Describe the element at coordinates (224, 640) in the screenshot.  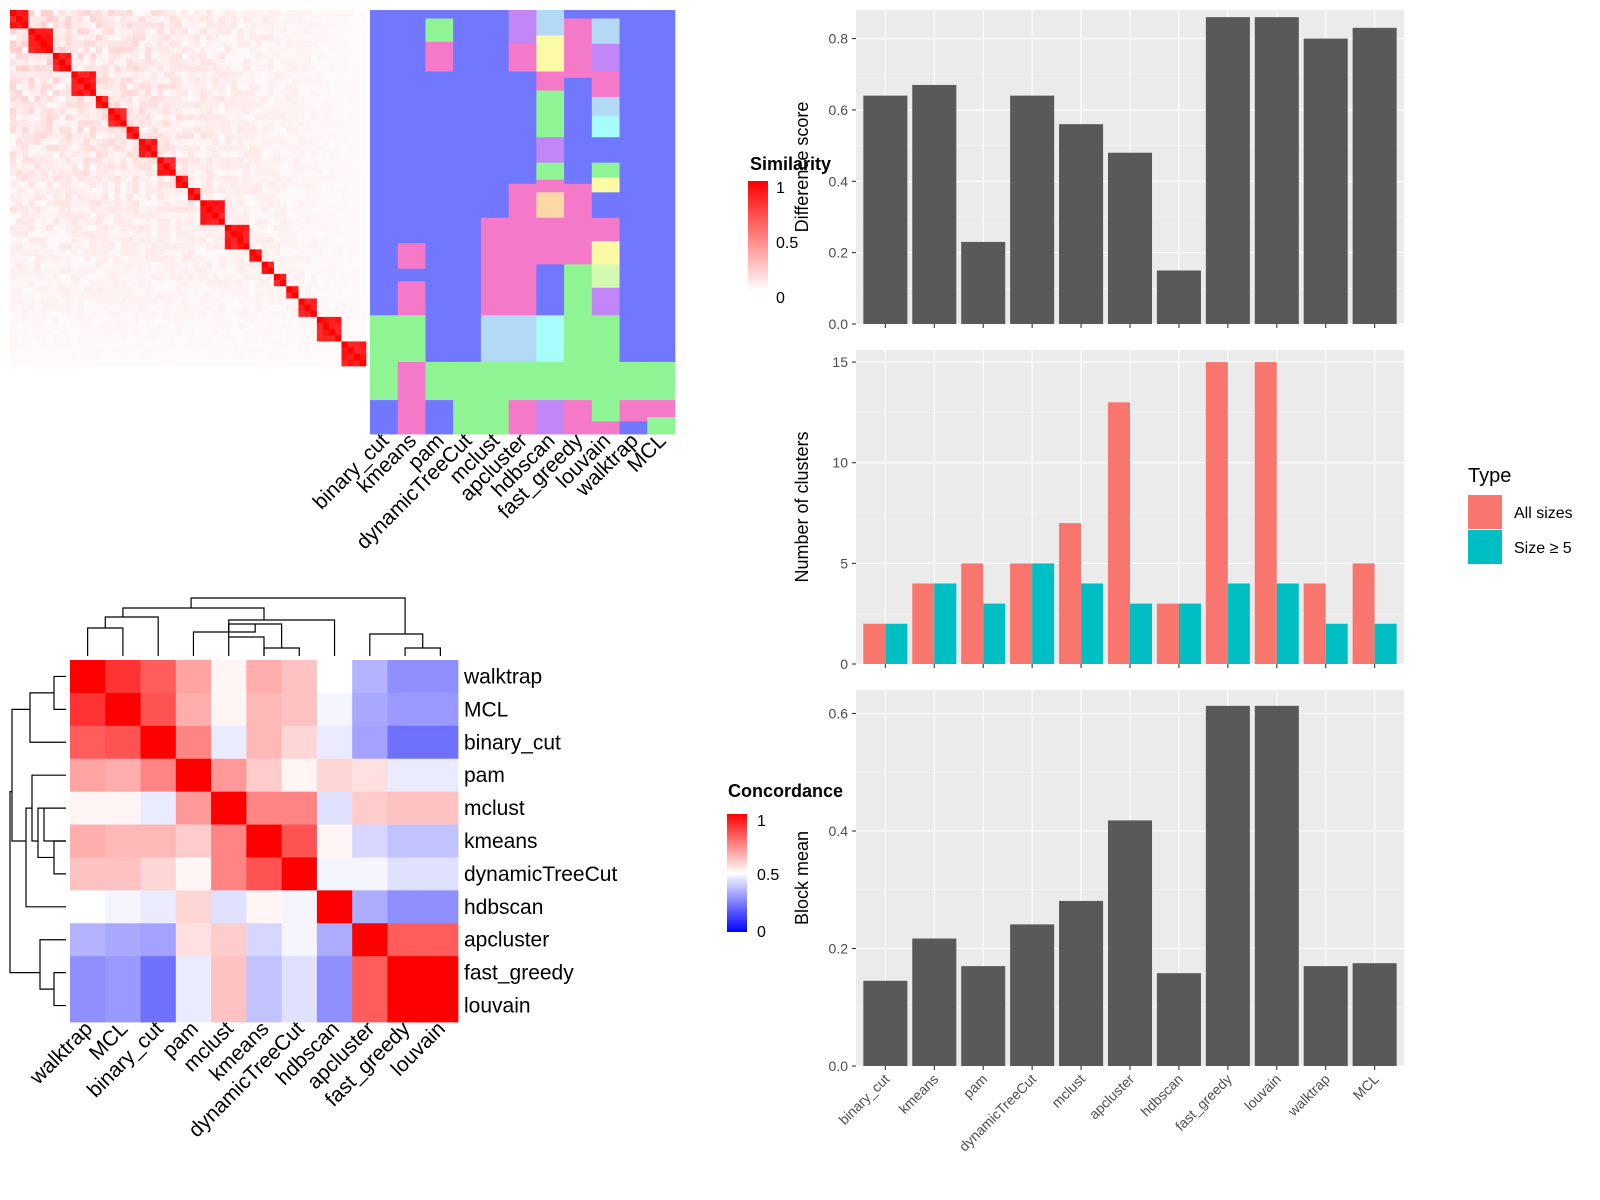
I see `dendrogram-link` at that location.